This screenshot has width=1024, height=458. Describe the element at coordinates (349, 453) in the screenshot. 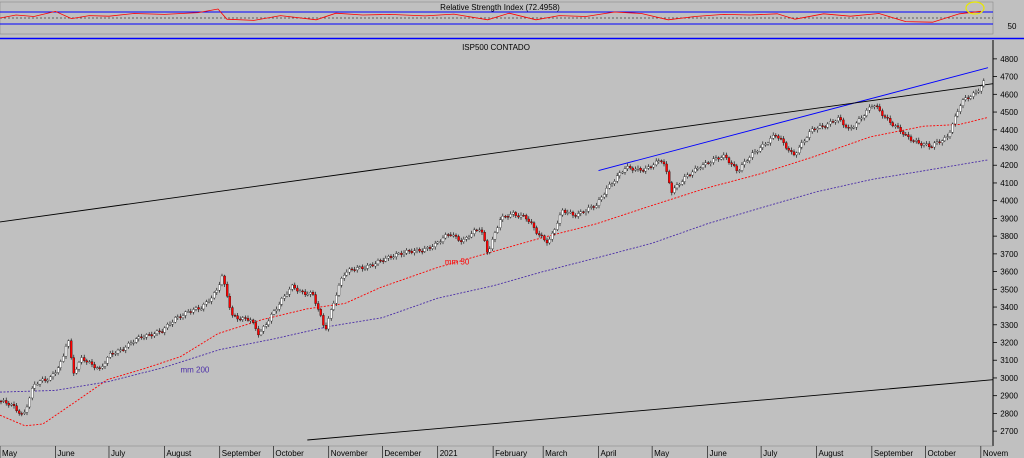

I see `date-tick-label: November` at that location.